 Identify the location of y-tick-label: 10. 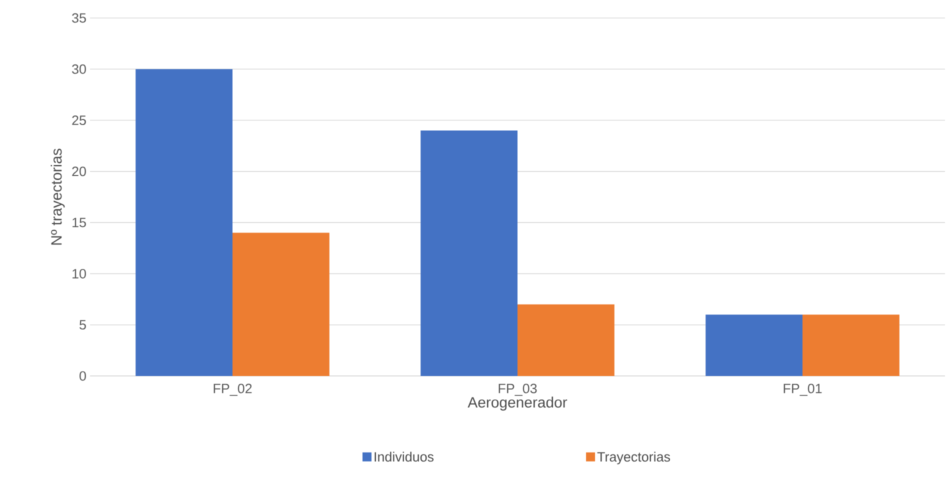
(79, 273).